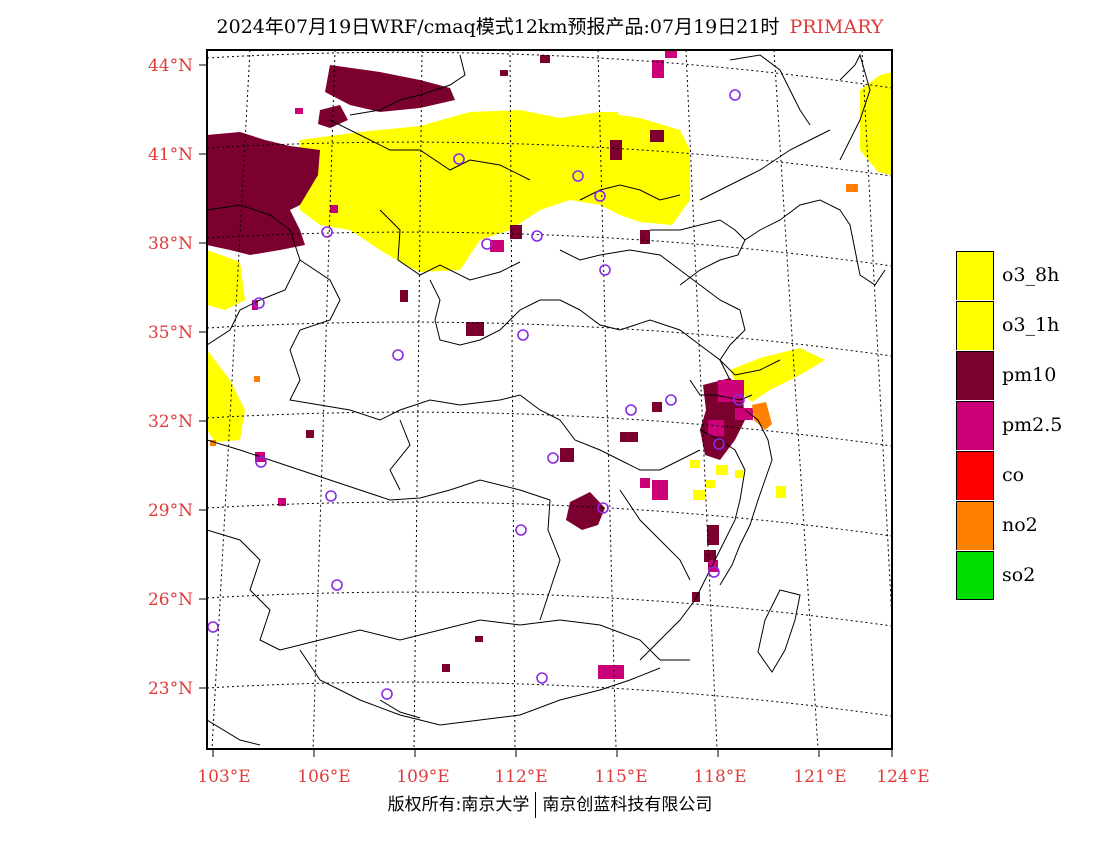 The width and height of the screenshot is (1100, 850). I want to click on legend-item-o3-1h: o3_1h, so click(1009, 325).